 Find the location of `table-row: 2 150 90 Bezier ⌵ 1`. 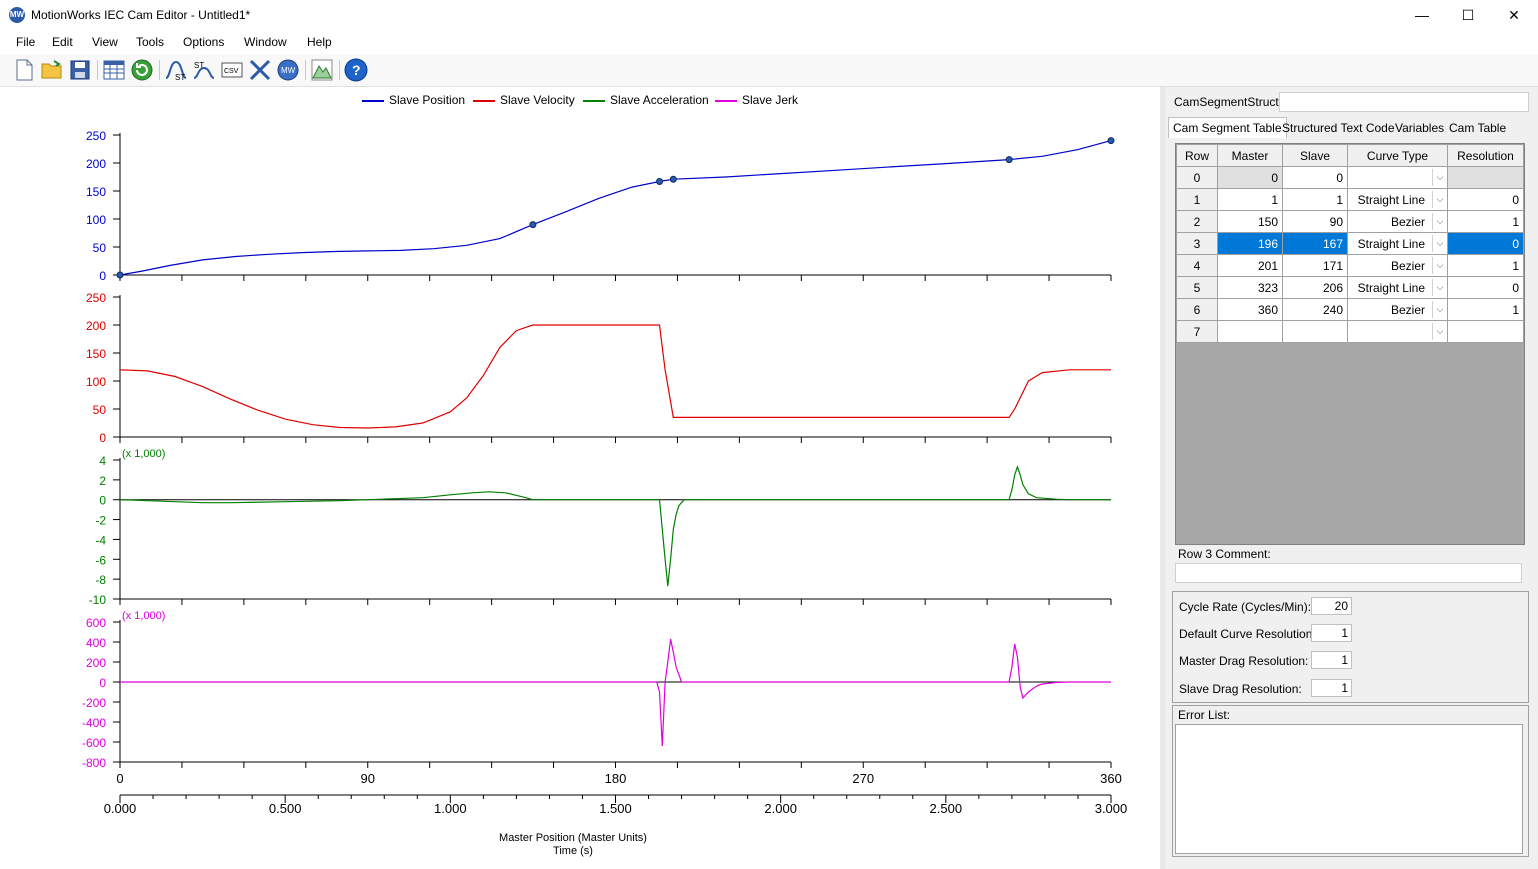

table-row: 2 150 90 Bezier ⌵ 1 is located at coordinates (1350, 221).